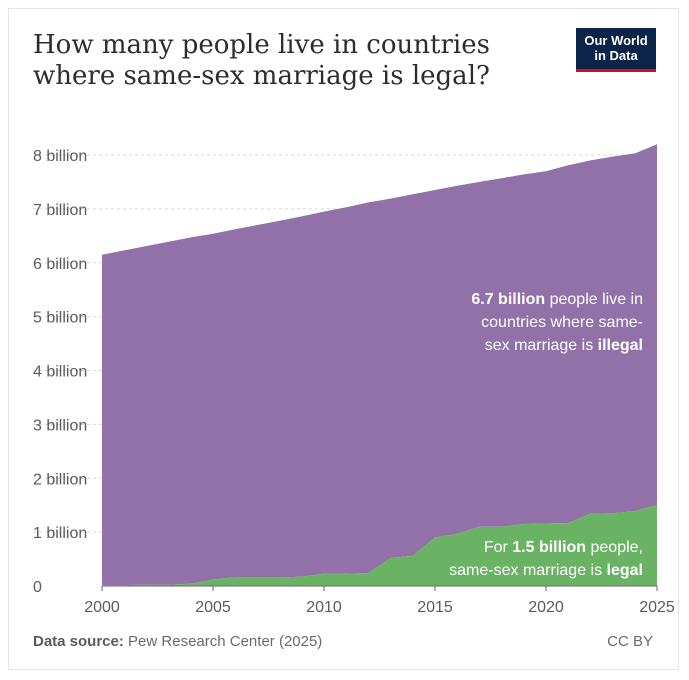  What do you see at coordinates (508, 299) in the screenshot?
I see `annotation-illegal-value: 6.7 billion` at bounding box center [508, 299].